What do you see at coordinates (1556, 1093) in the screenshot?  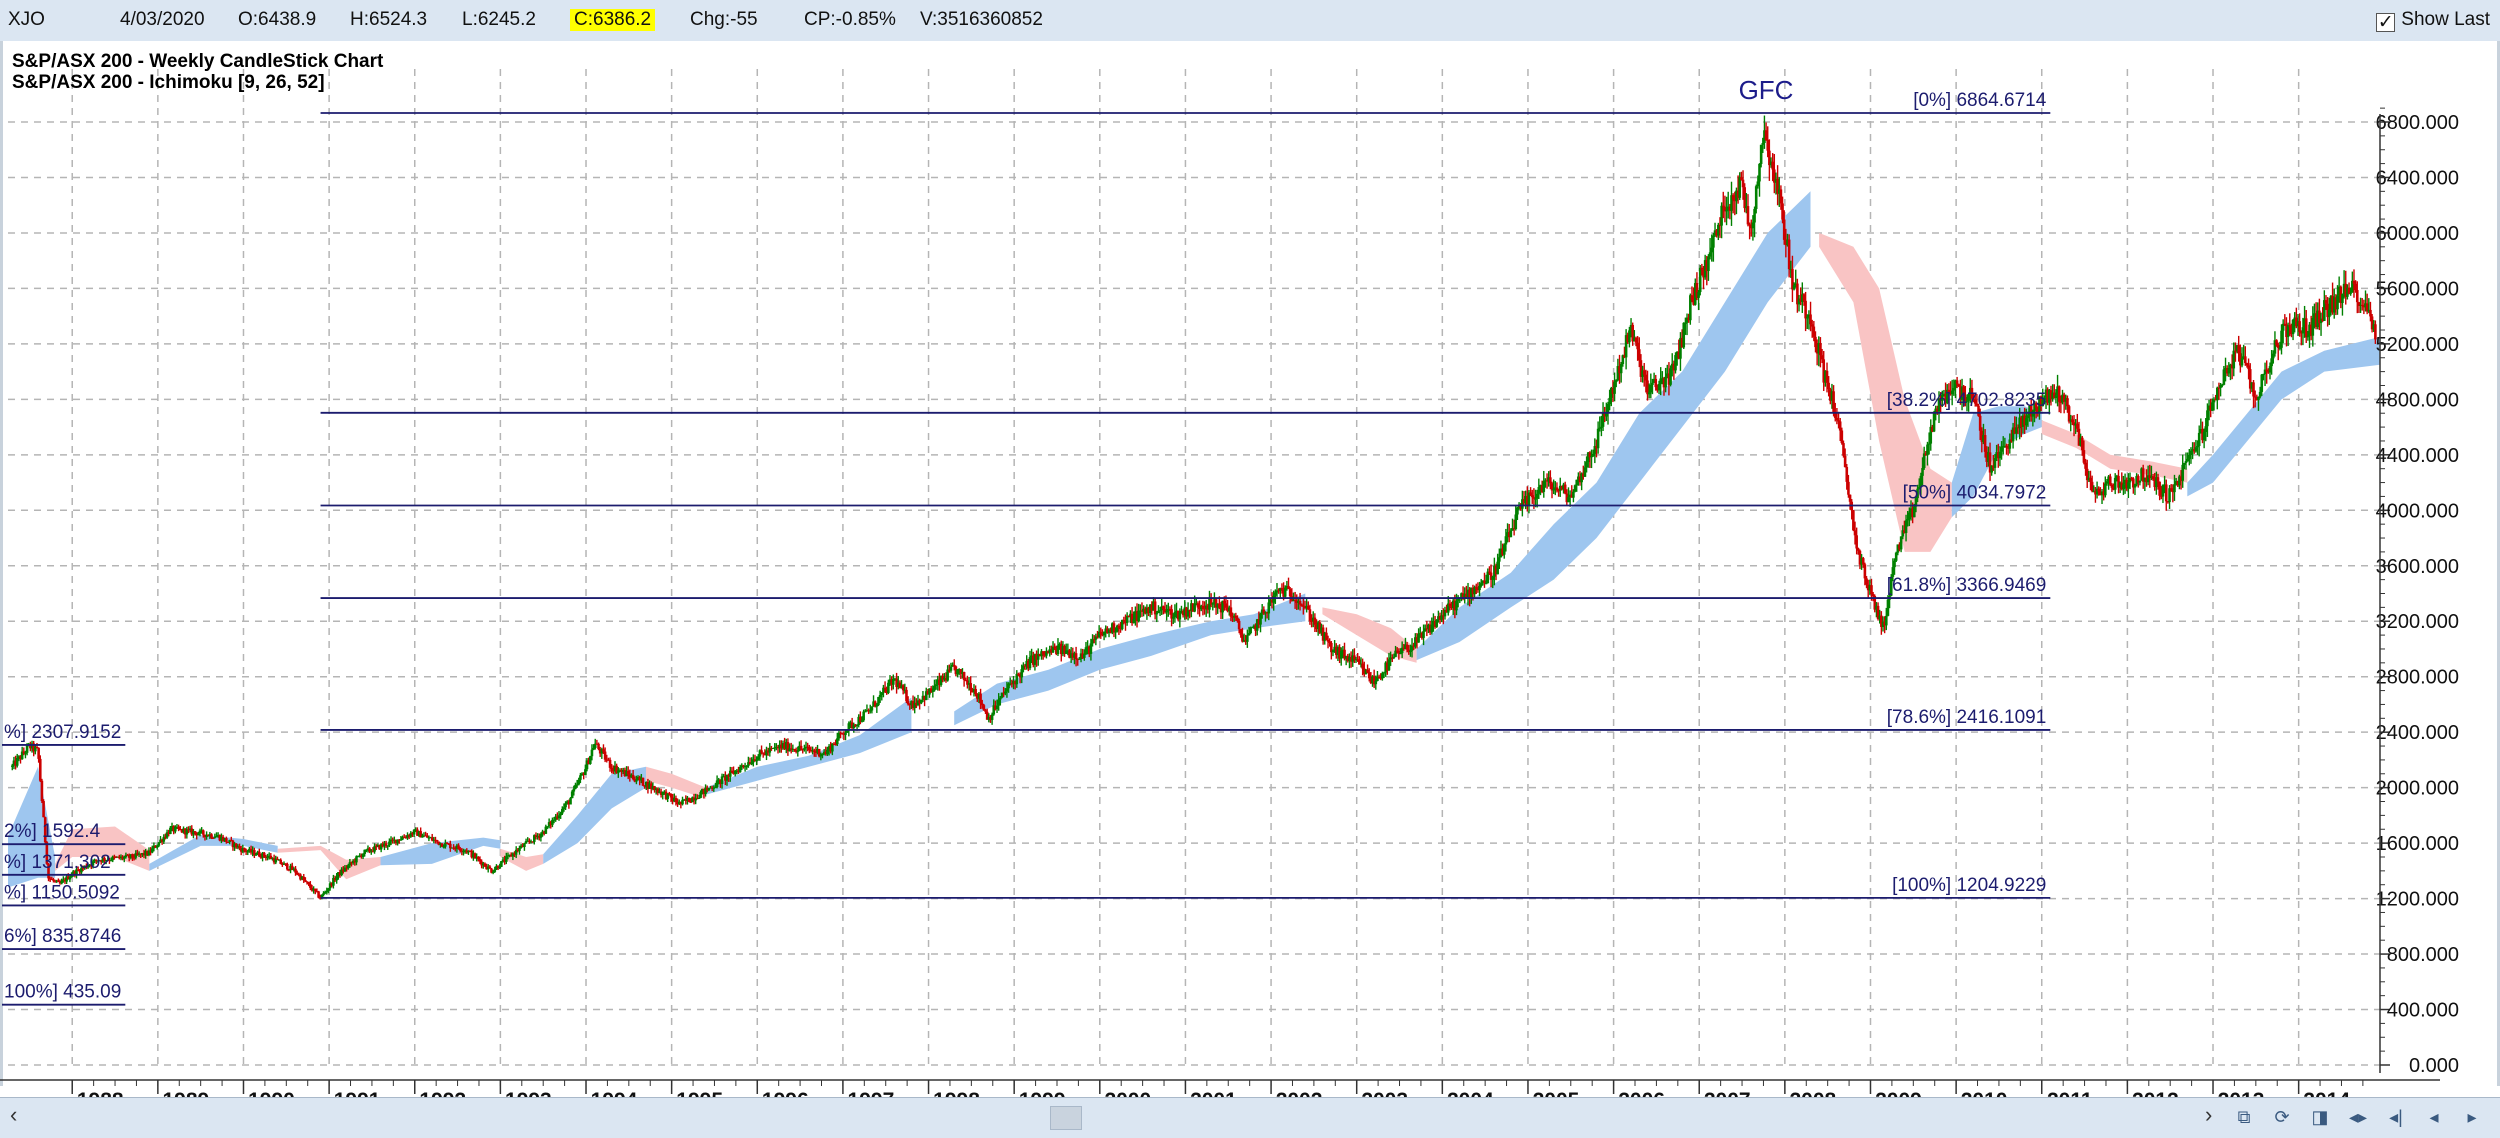 I see `x-tick-label: 2005` at bounding box center [1556, 1093].